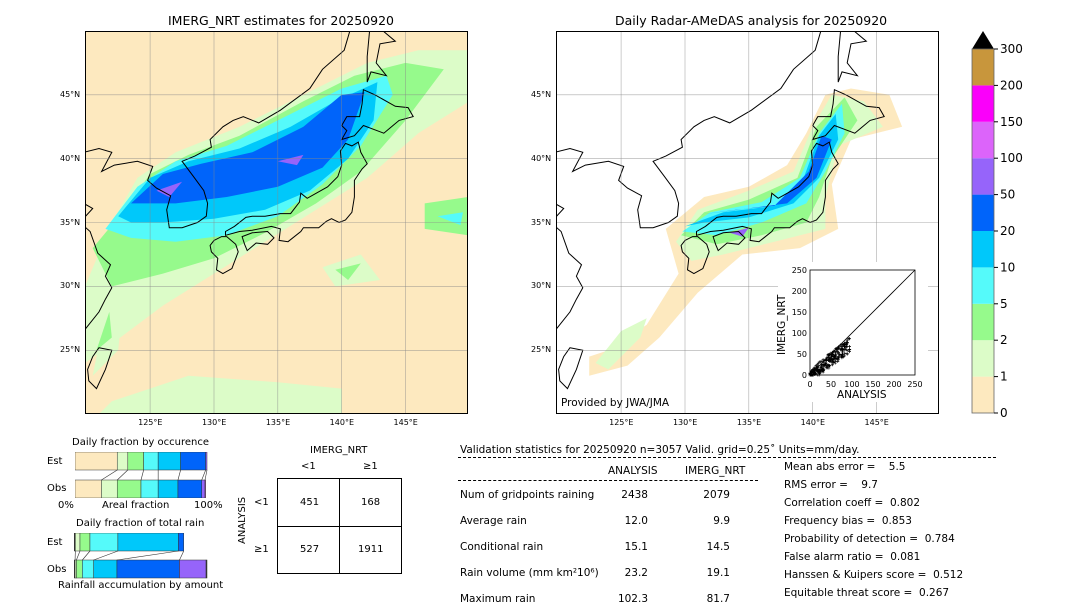  Describe the element at coordinates (339, 450) in the screenshot. I see `table-col-title: IMERG_NRT` at that location.